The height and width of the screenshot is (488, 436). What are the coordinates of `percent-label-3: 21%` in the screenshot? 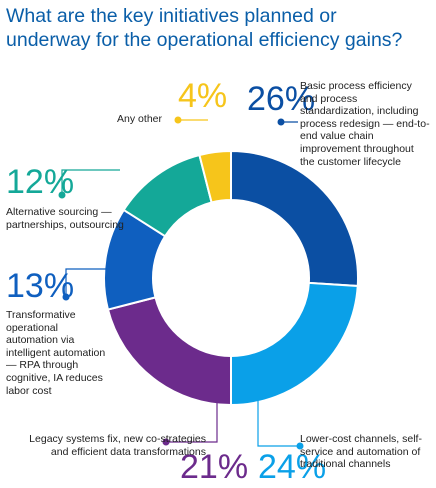 It's located at (214, 467).